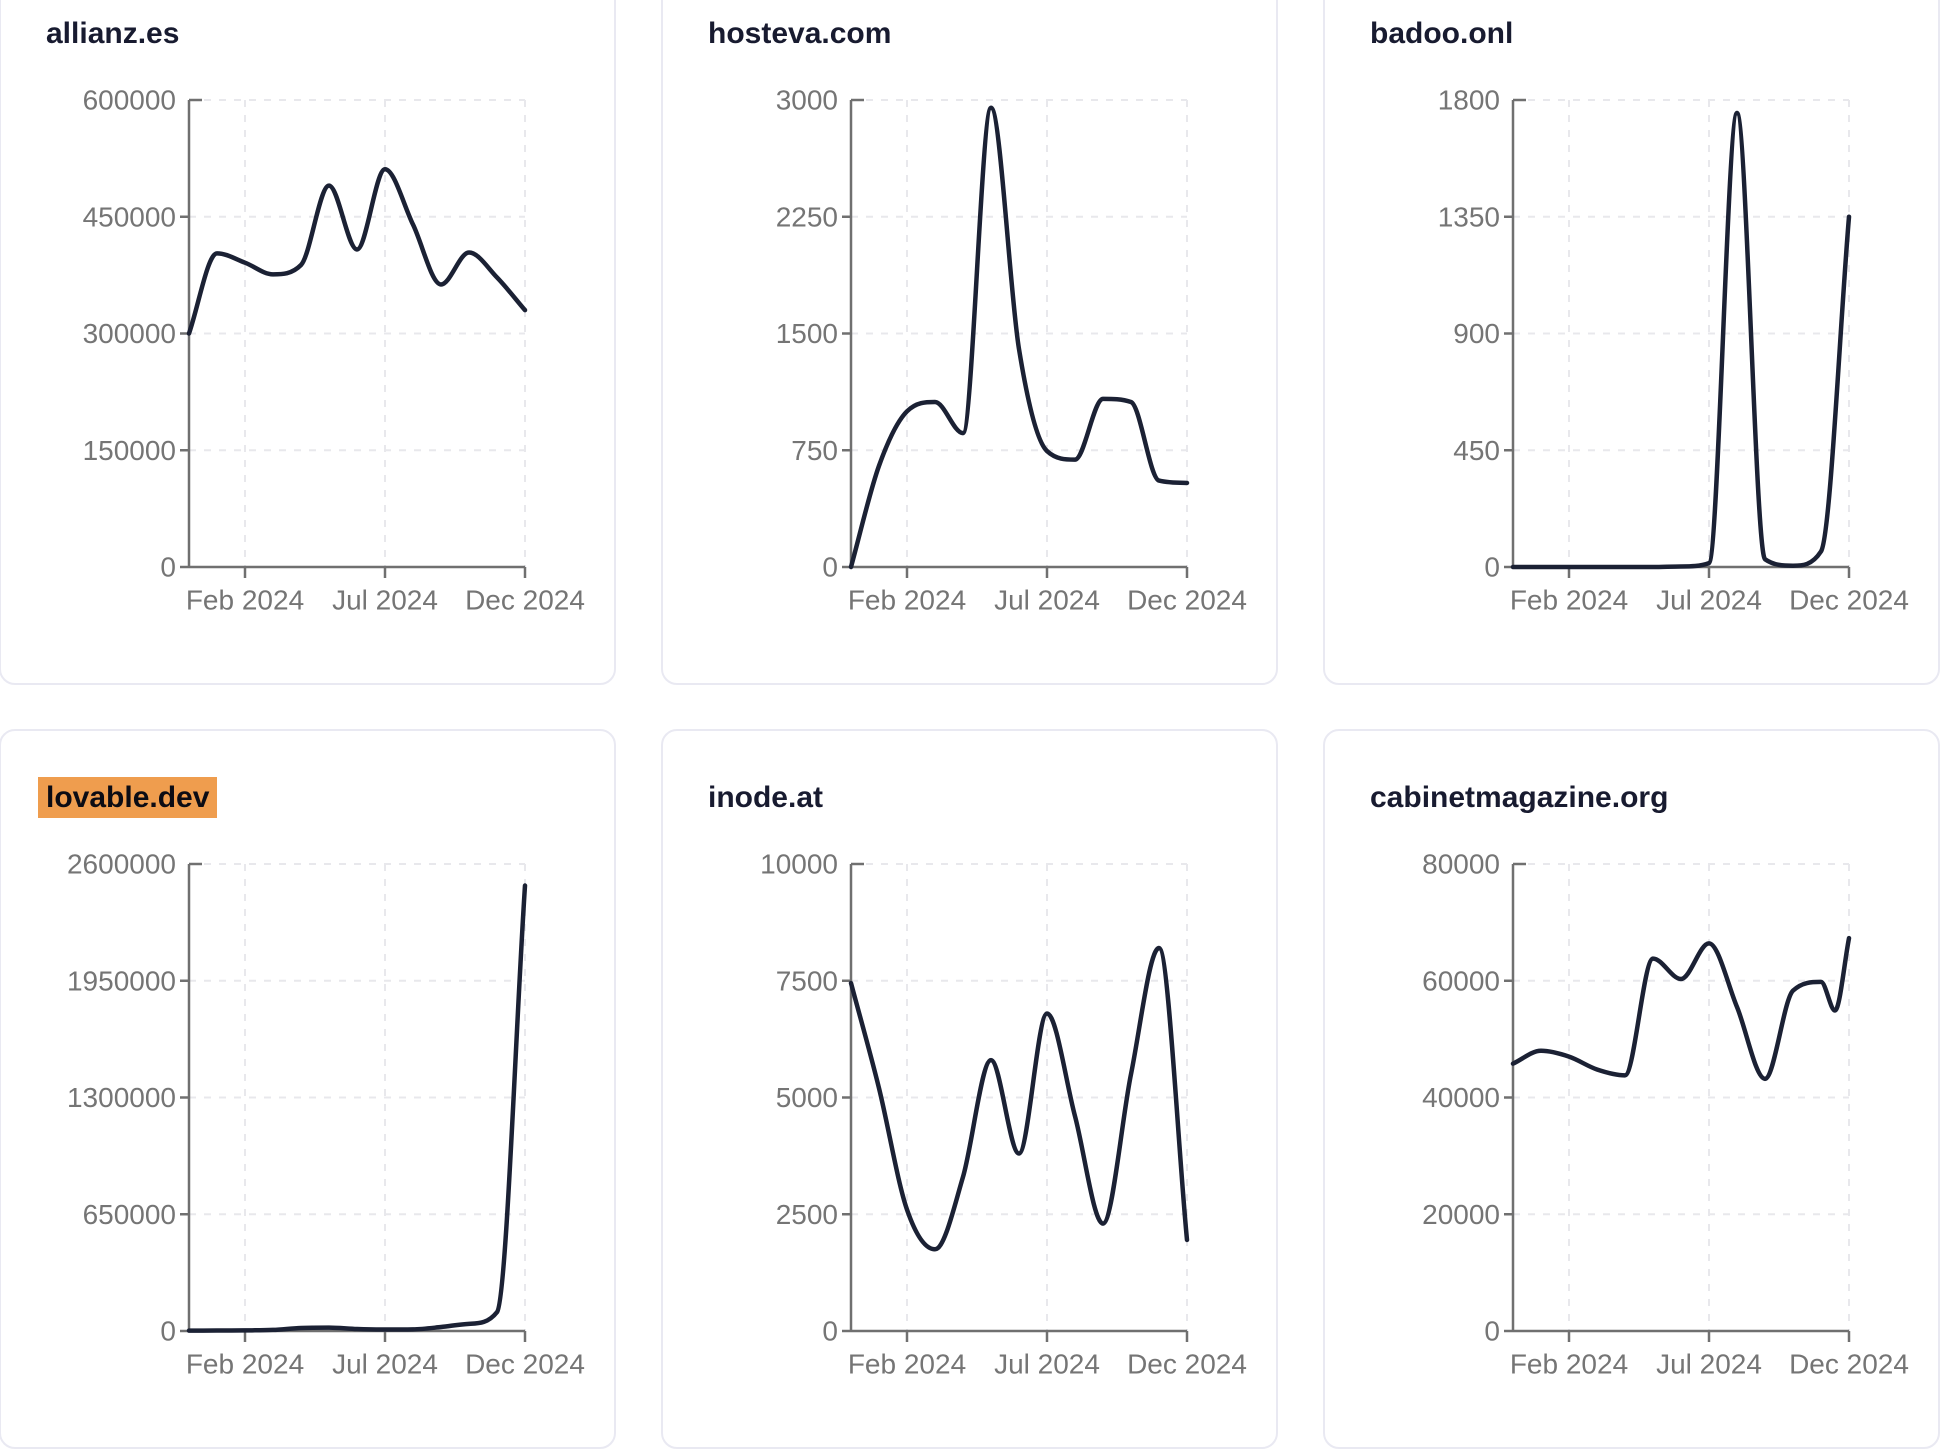 This screenshot has height=1452, width=1940. Describe the element at coordinates (1476, 450) in the screenshot. I see `y-tick-label: 450` at that location.